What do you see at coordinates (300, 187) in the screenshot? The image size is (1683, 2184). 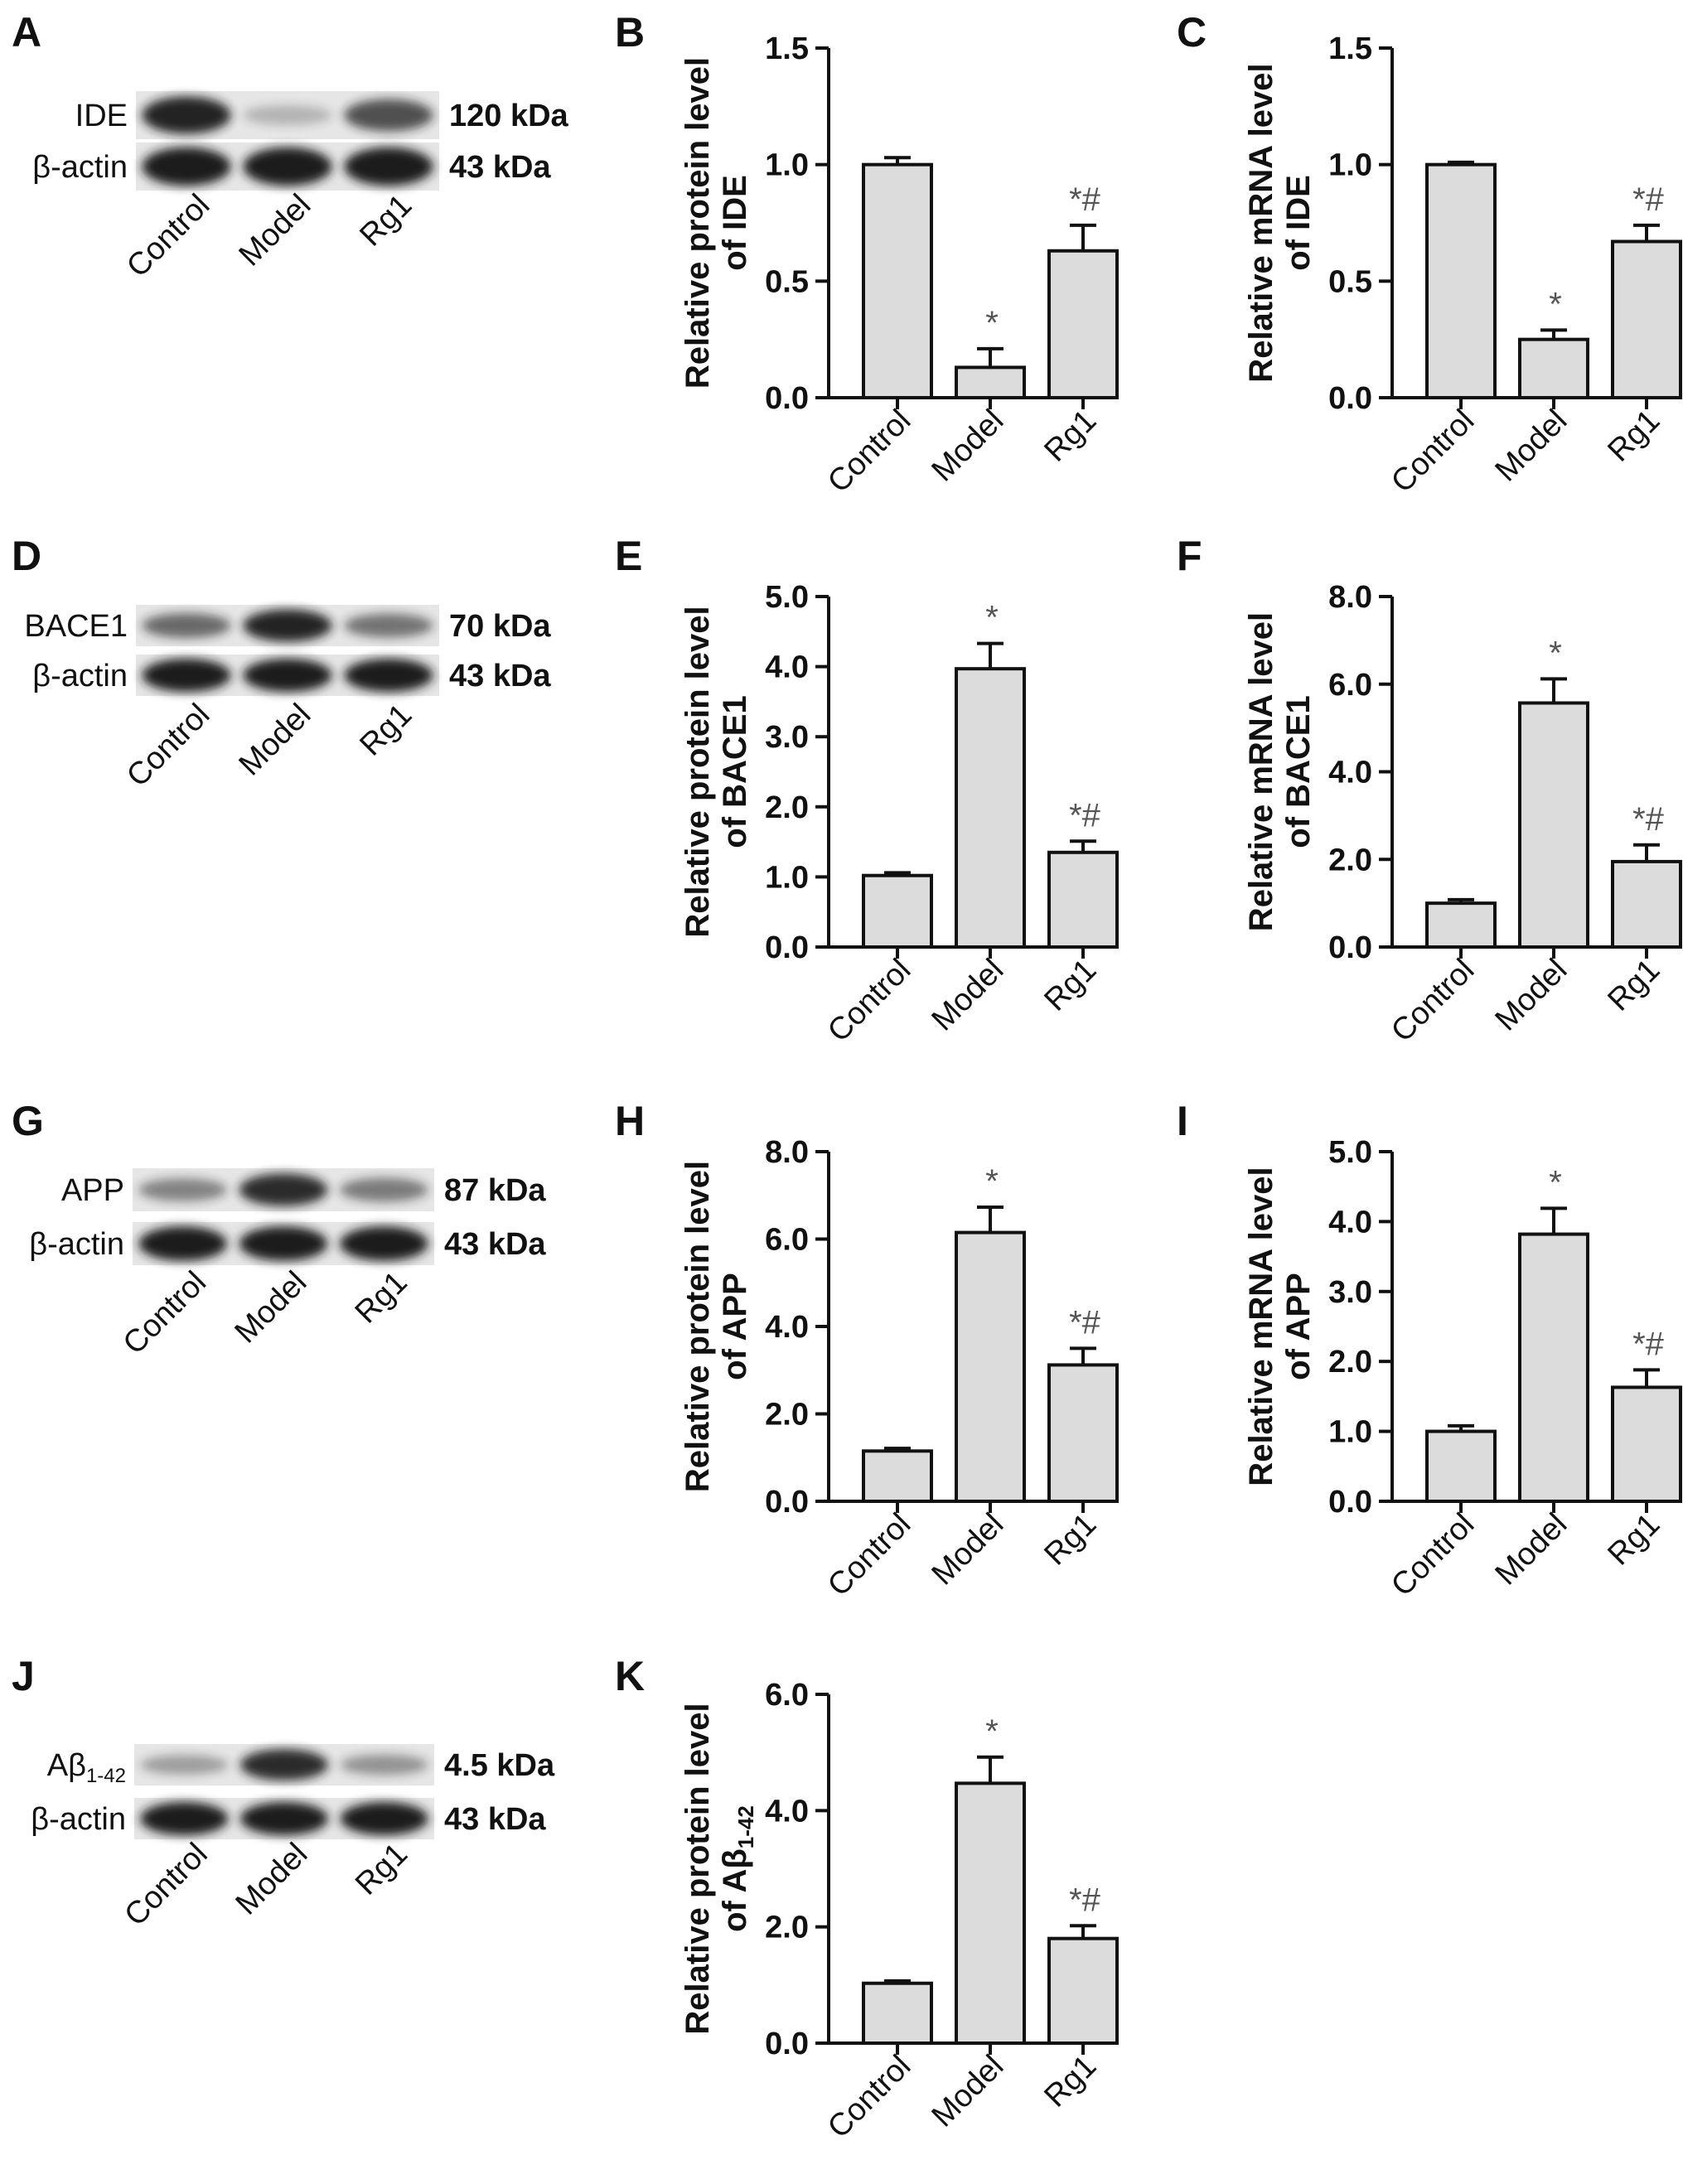 I see `blot-A: IDE 120 kDa β-actin 43 kDa Control Model Rg1` at bounding box center [300, 187].